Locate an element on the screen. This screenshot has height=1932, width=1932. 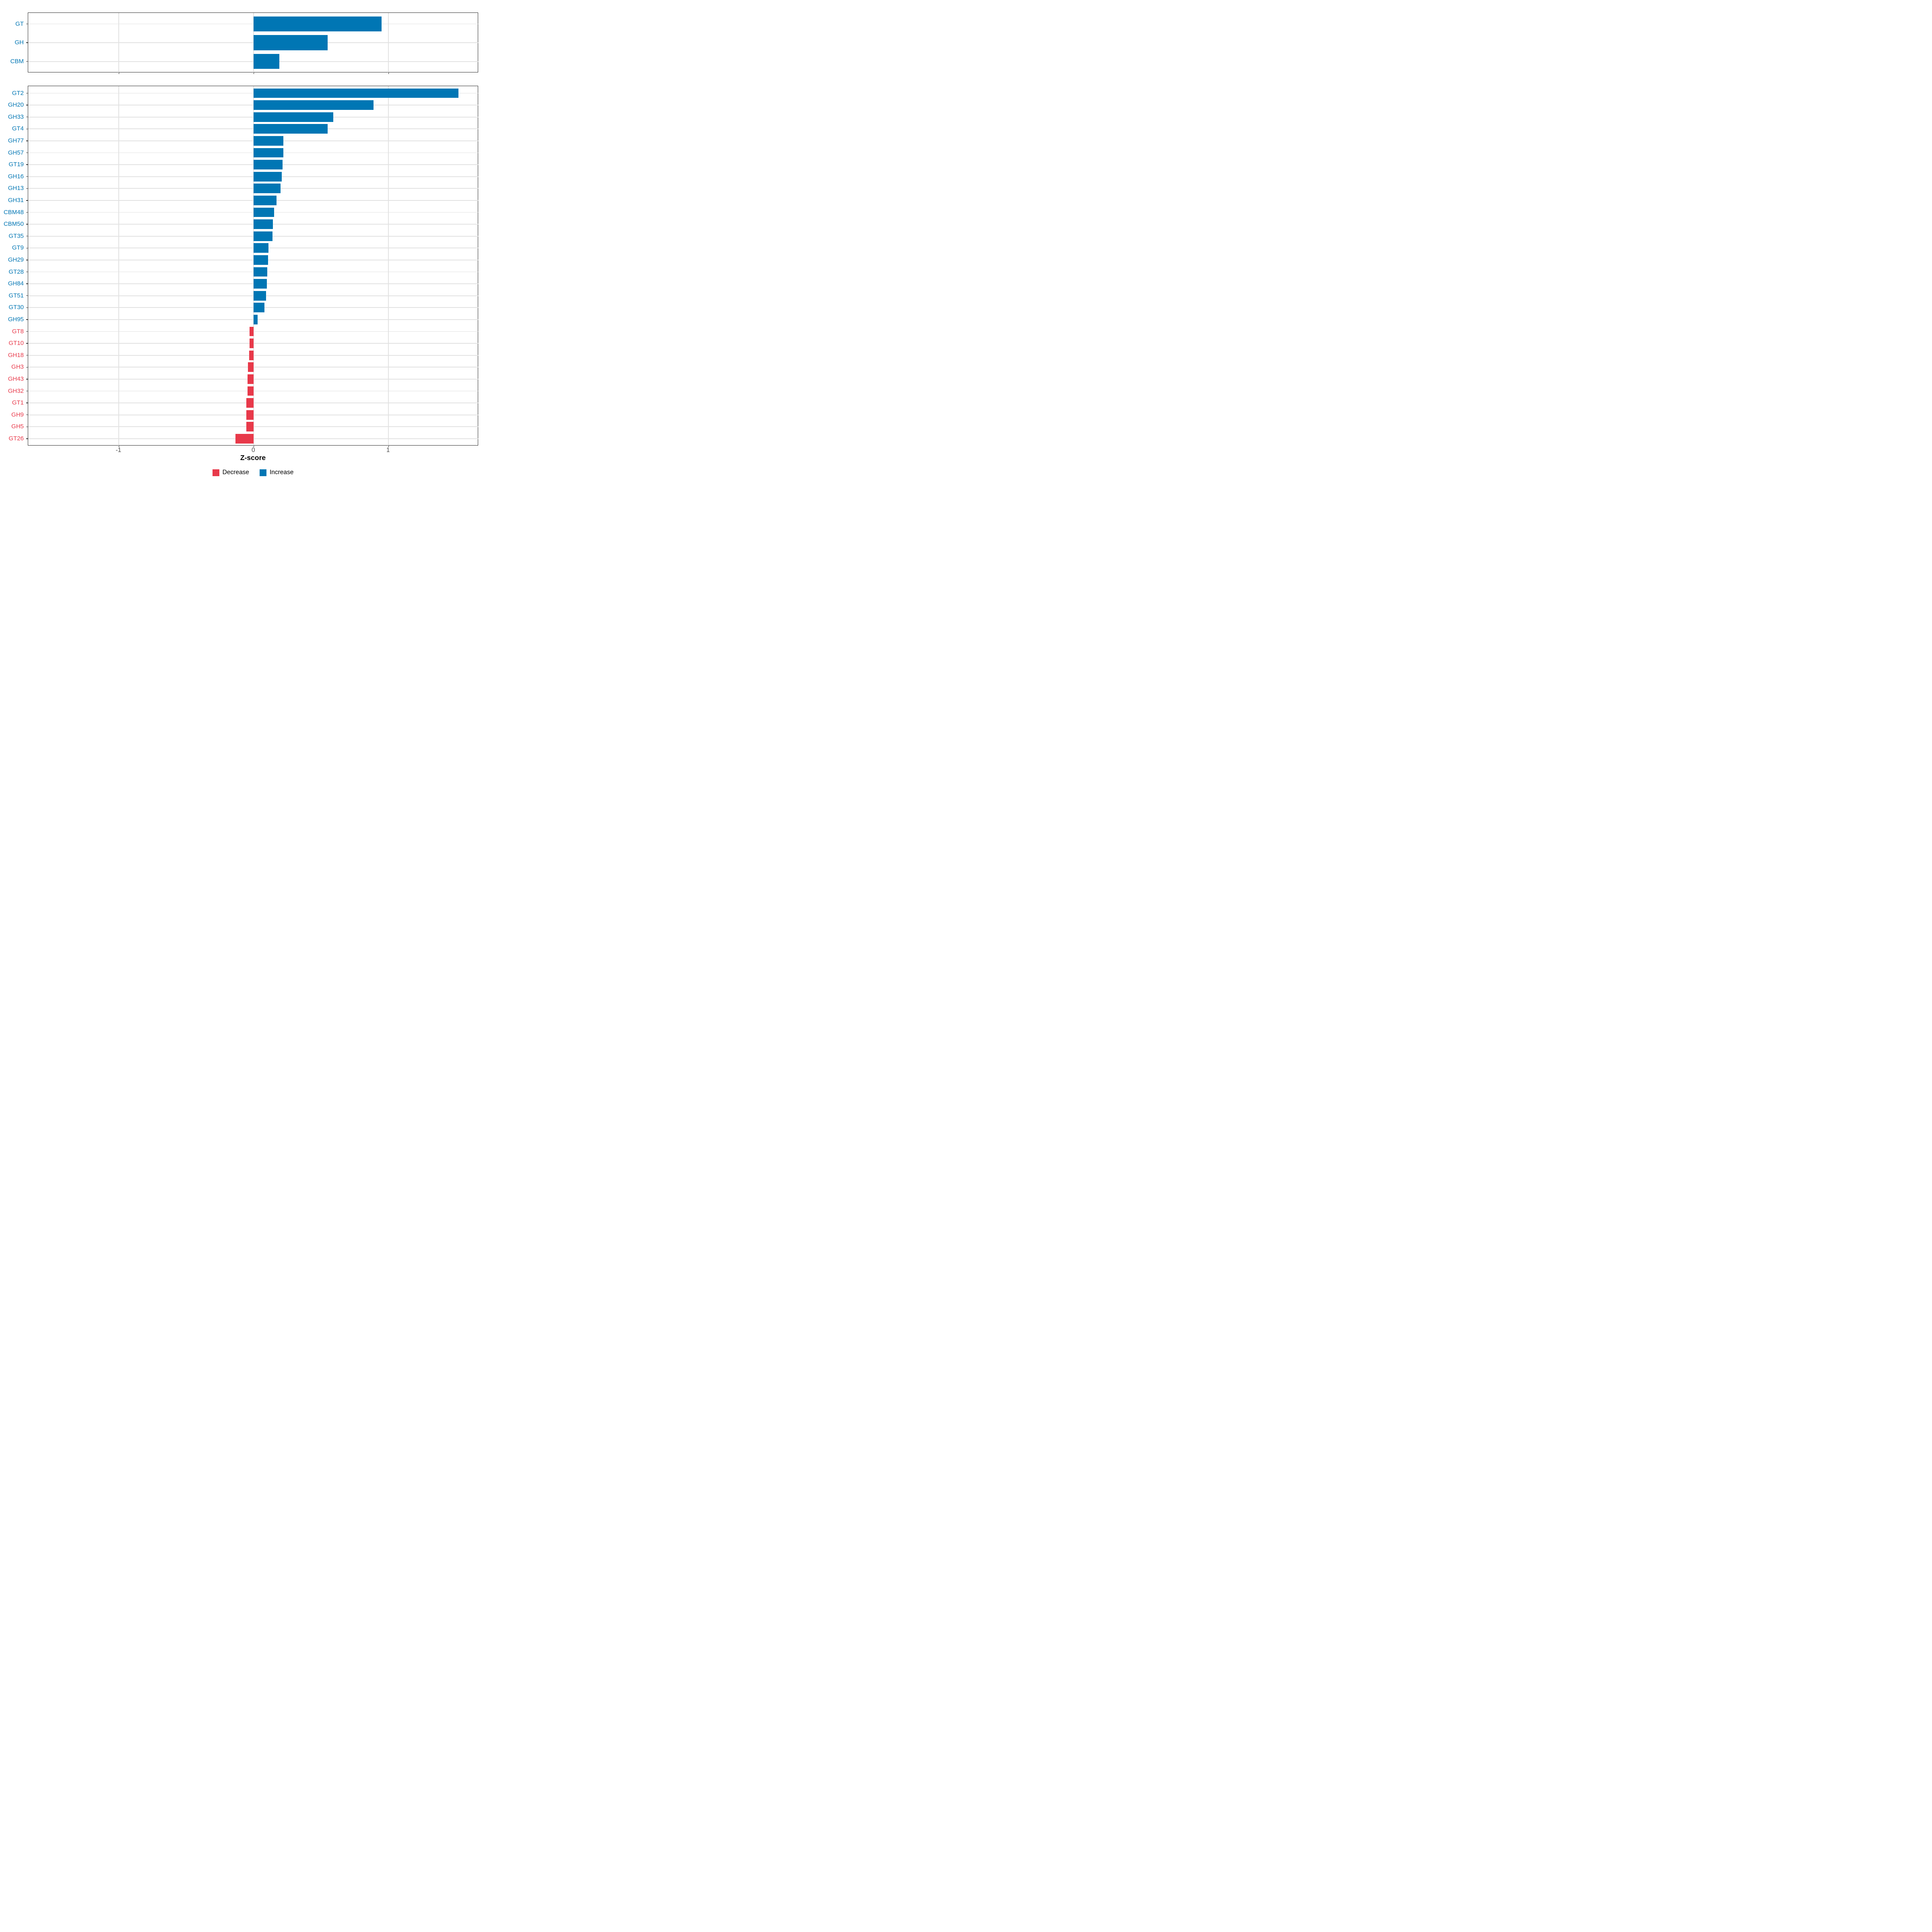
x-tick-label-1: 1 is located at coordinates (388, 450).